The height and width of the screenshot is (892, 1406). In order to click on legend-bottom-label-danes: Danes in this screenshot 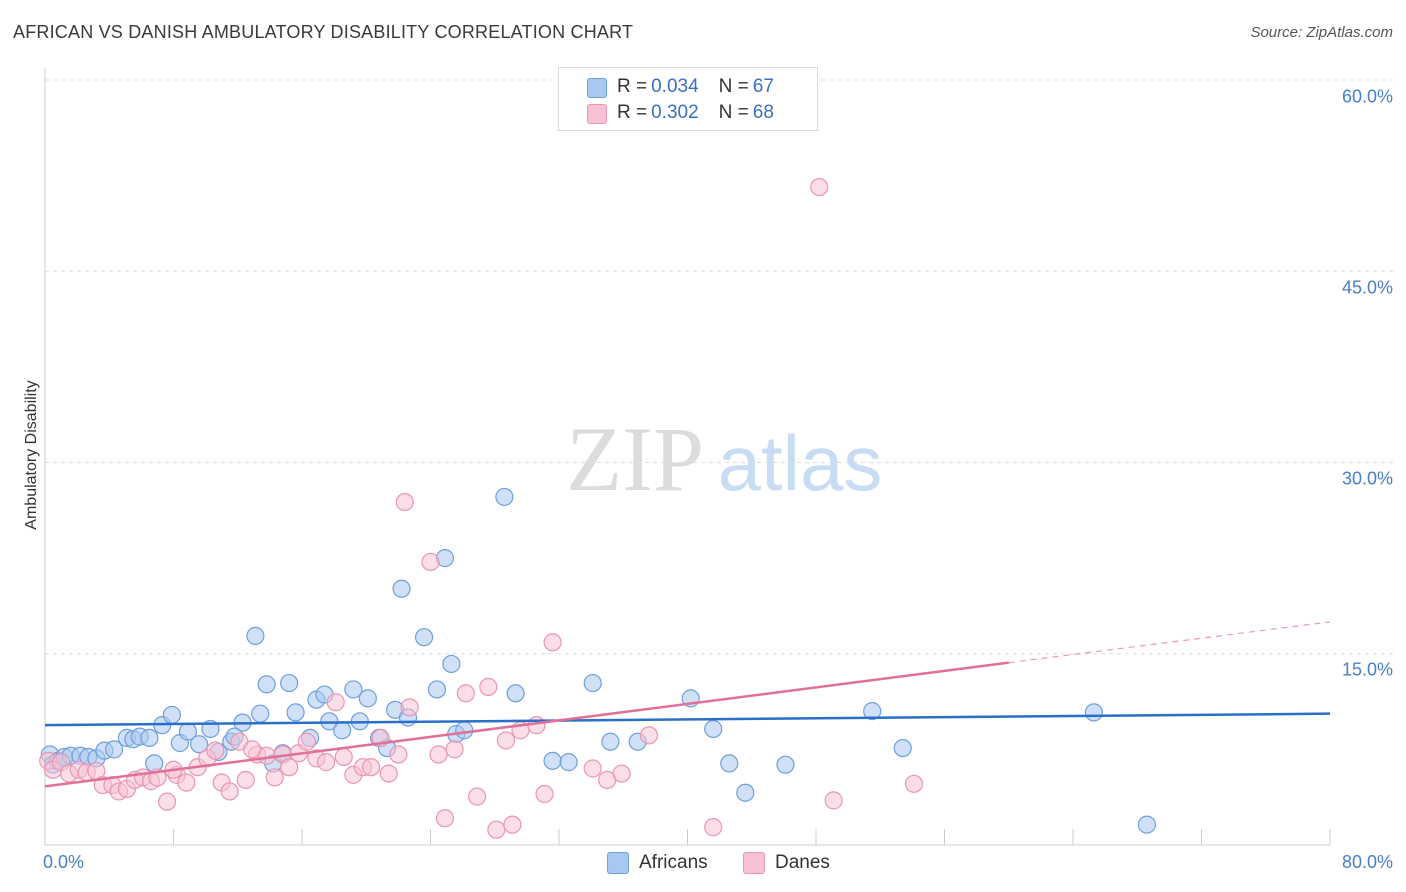, I will do `click(802, 862)`.